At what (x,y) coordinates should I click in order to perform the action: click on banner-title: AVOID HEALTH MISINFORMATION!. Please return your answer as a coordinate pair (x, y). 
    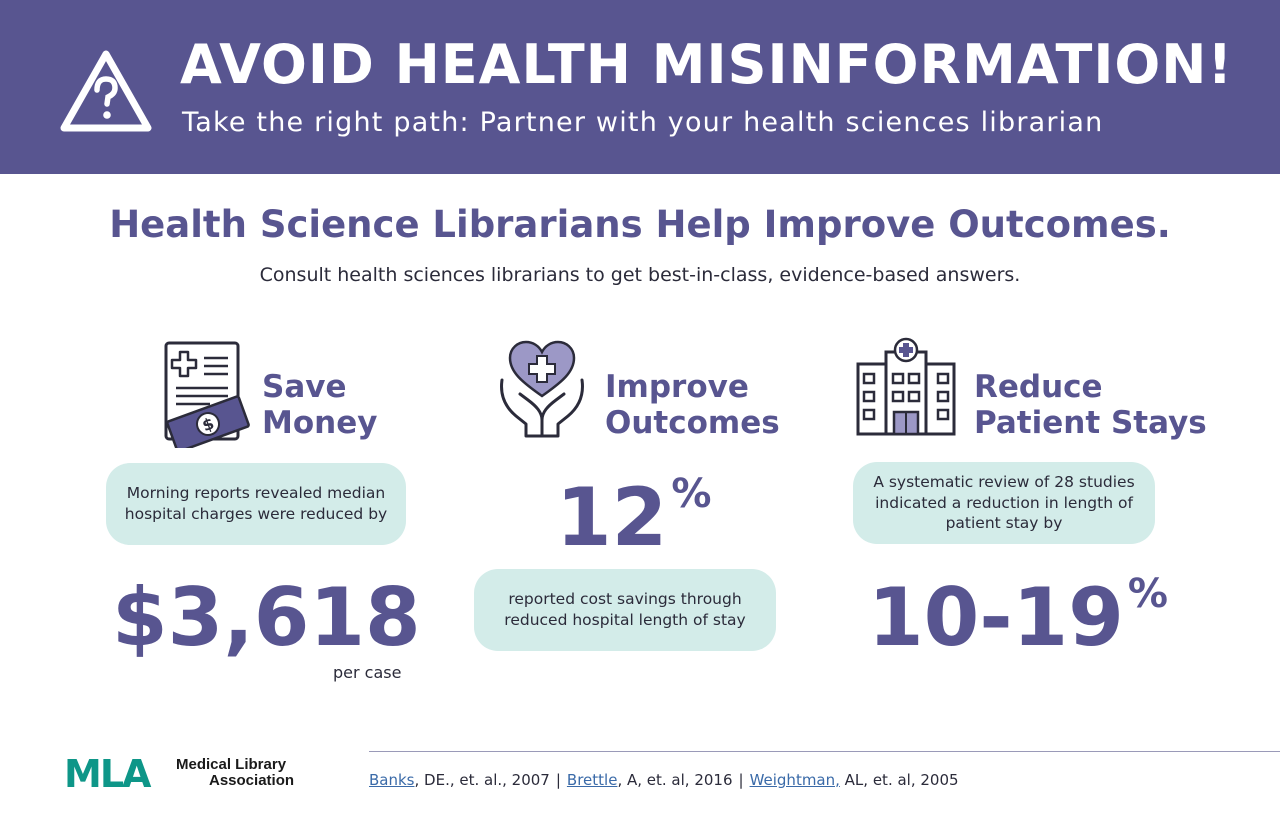
    Looking at the image, I should click on (707, 64).